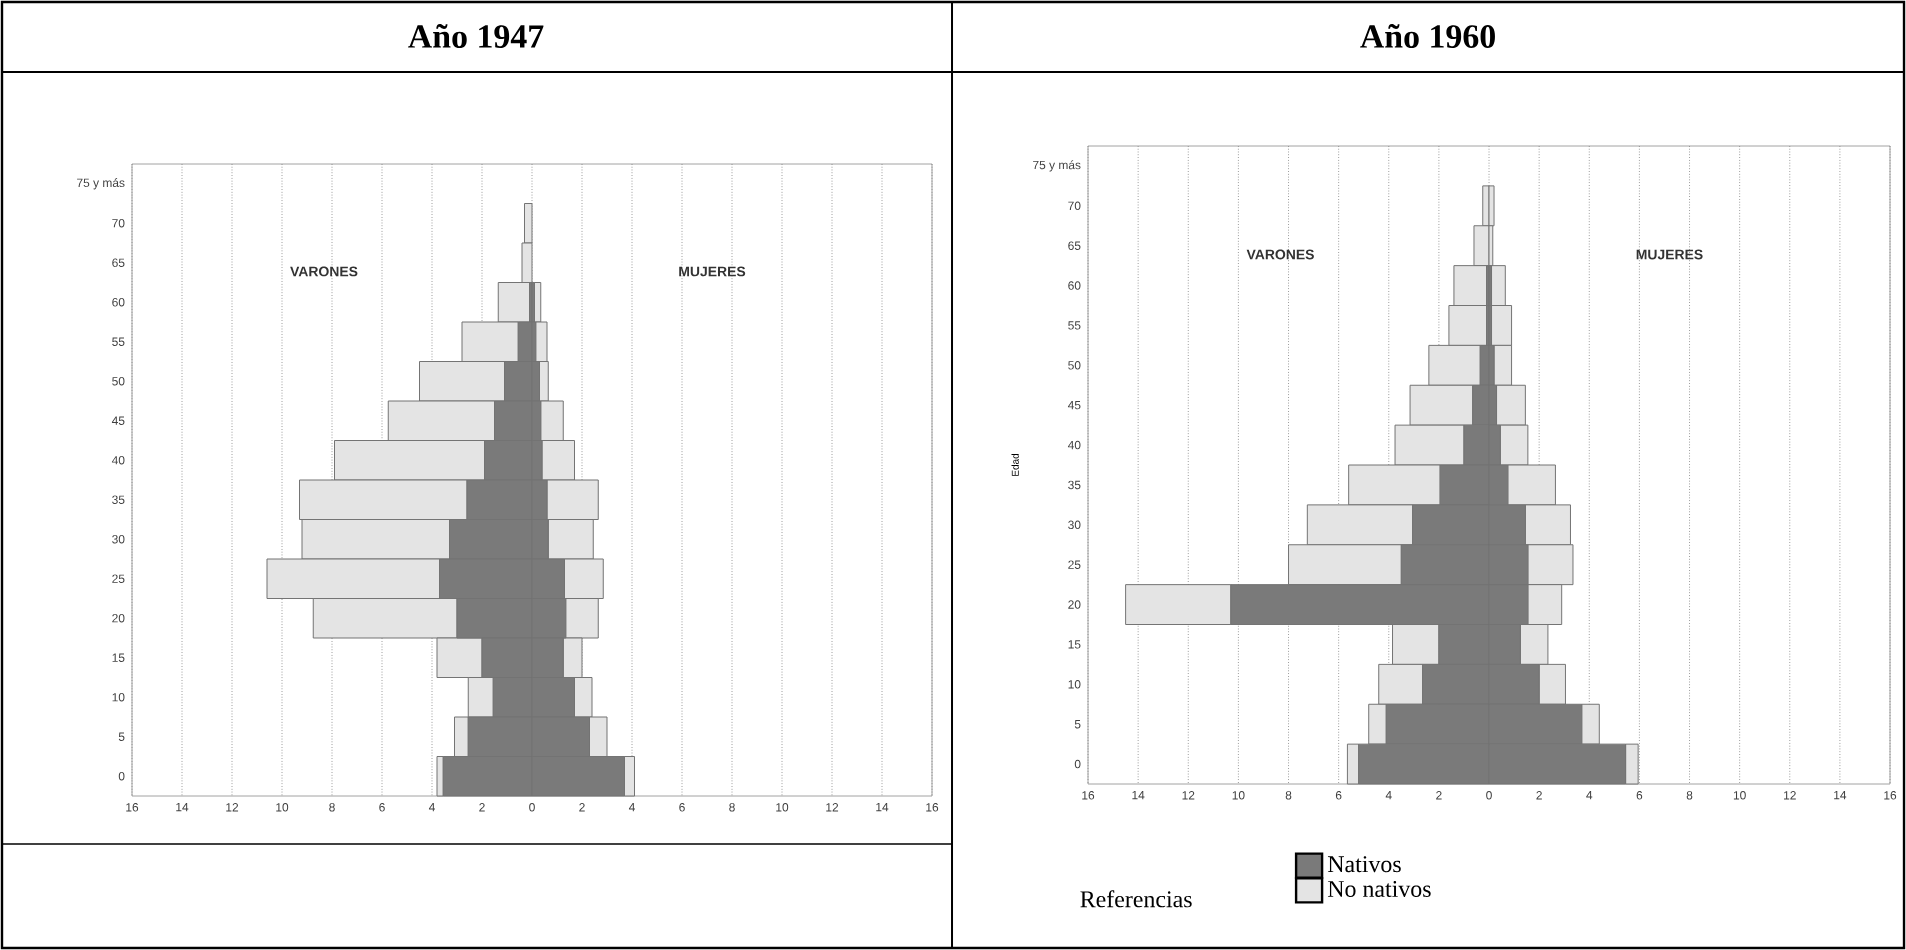  I want to click on legend-label: Nativos, so click(1364, 864).